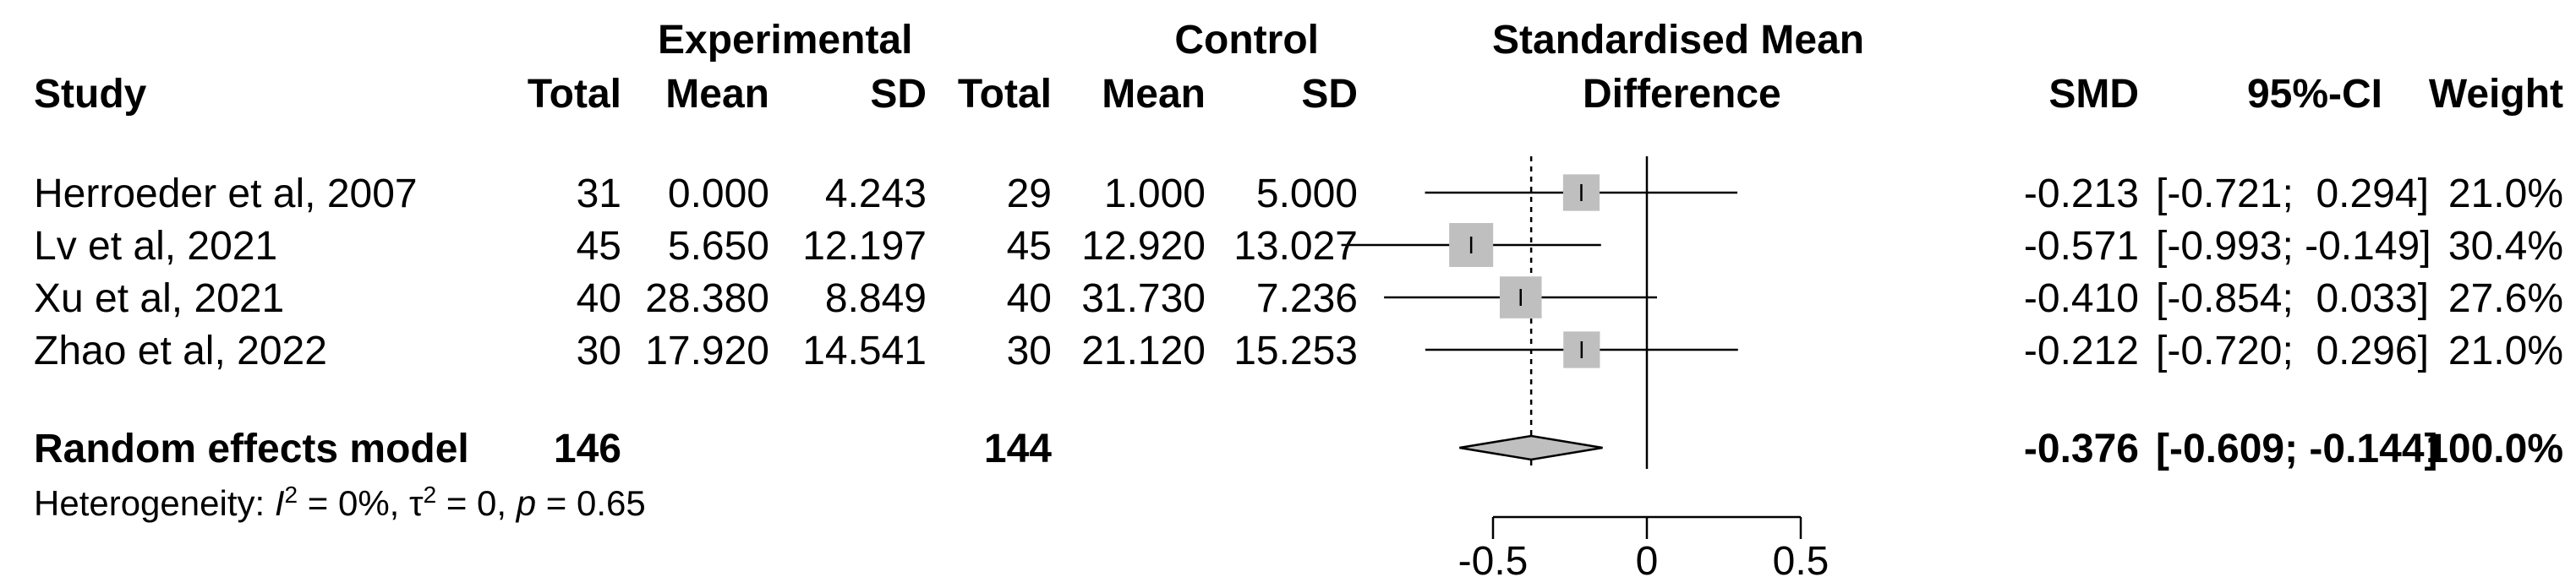 Image resolution: width=2576 pixels, height=588 pixels. Describe the element at coordinates (1154, 94) in the screenshot. I see `header-ctrl-mean: Mean` at that location.